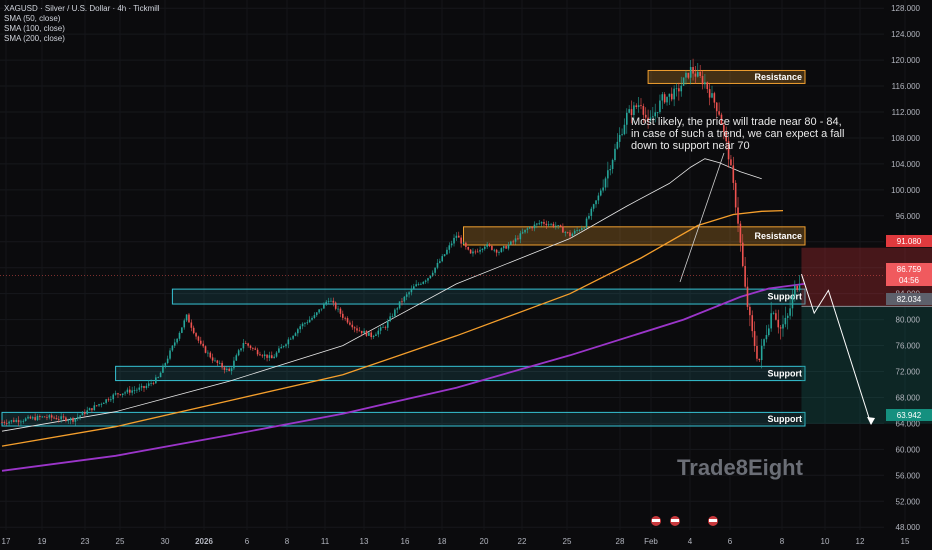 The width and height of the screenshot is (932, 550). What do you see at coordinates (690, 146) in the screenshot?
I see `annotation-line-3: down to support near 70` at bounding box center [690, 146].